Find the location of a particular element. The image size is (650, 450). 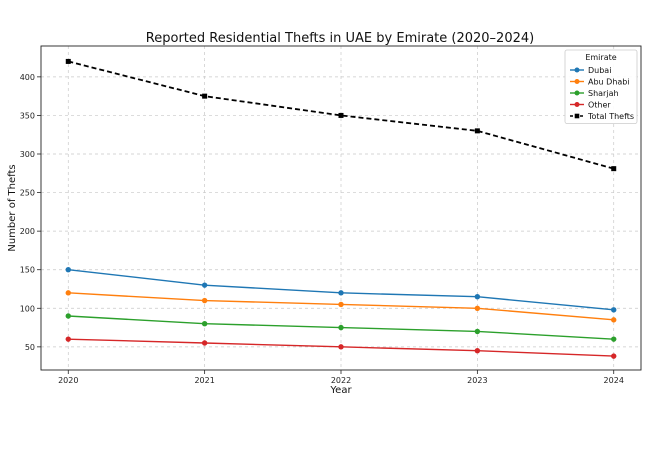

legend-swatch-marker-dubai is located at coordinates (577, 70).